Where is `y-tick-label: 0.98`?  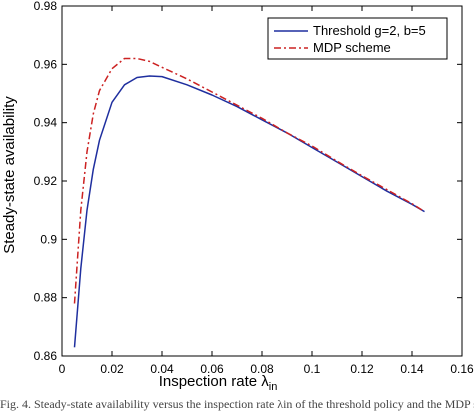 y-tick-label: 0.98 is located at coordinates (46, 6).